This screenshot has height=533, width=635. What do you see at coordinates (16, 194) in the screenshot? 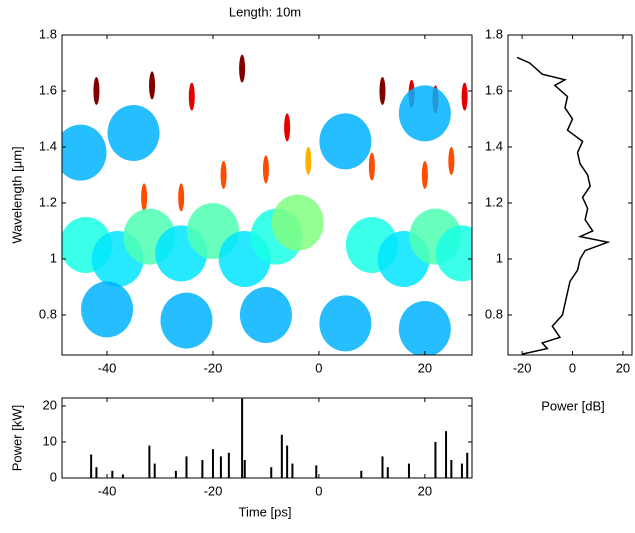
I see `y-axis-label: Wavelength [μm]` at bounding box center [16, 194].